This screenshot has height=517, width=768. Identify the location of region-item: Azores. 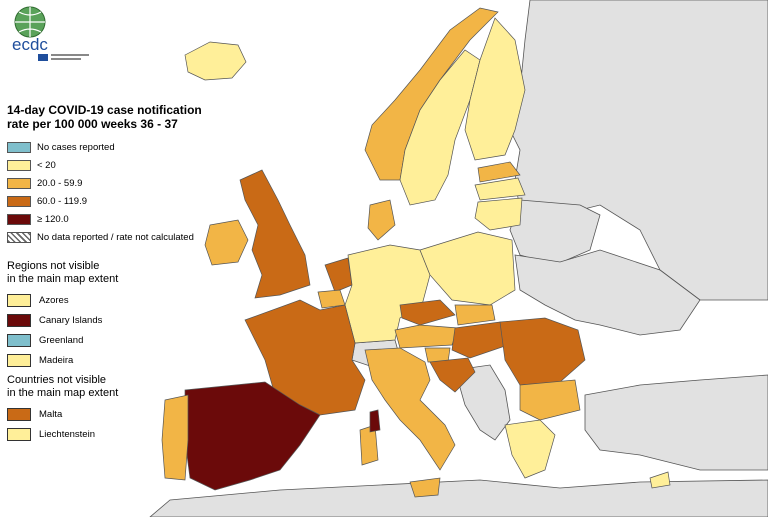
(117, 300).